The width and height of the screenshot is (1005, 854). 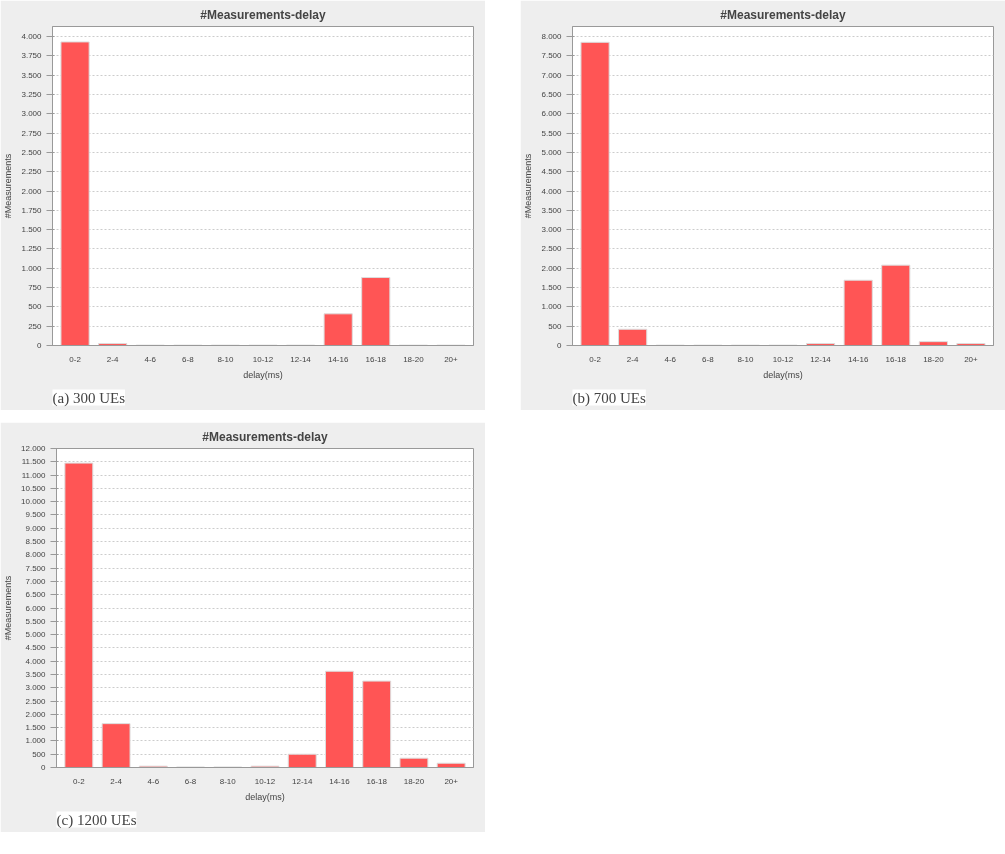 I want to click on y-tick-label: 9.000, so click(x=36, y=528).